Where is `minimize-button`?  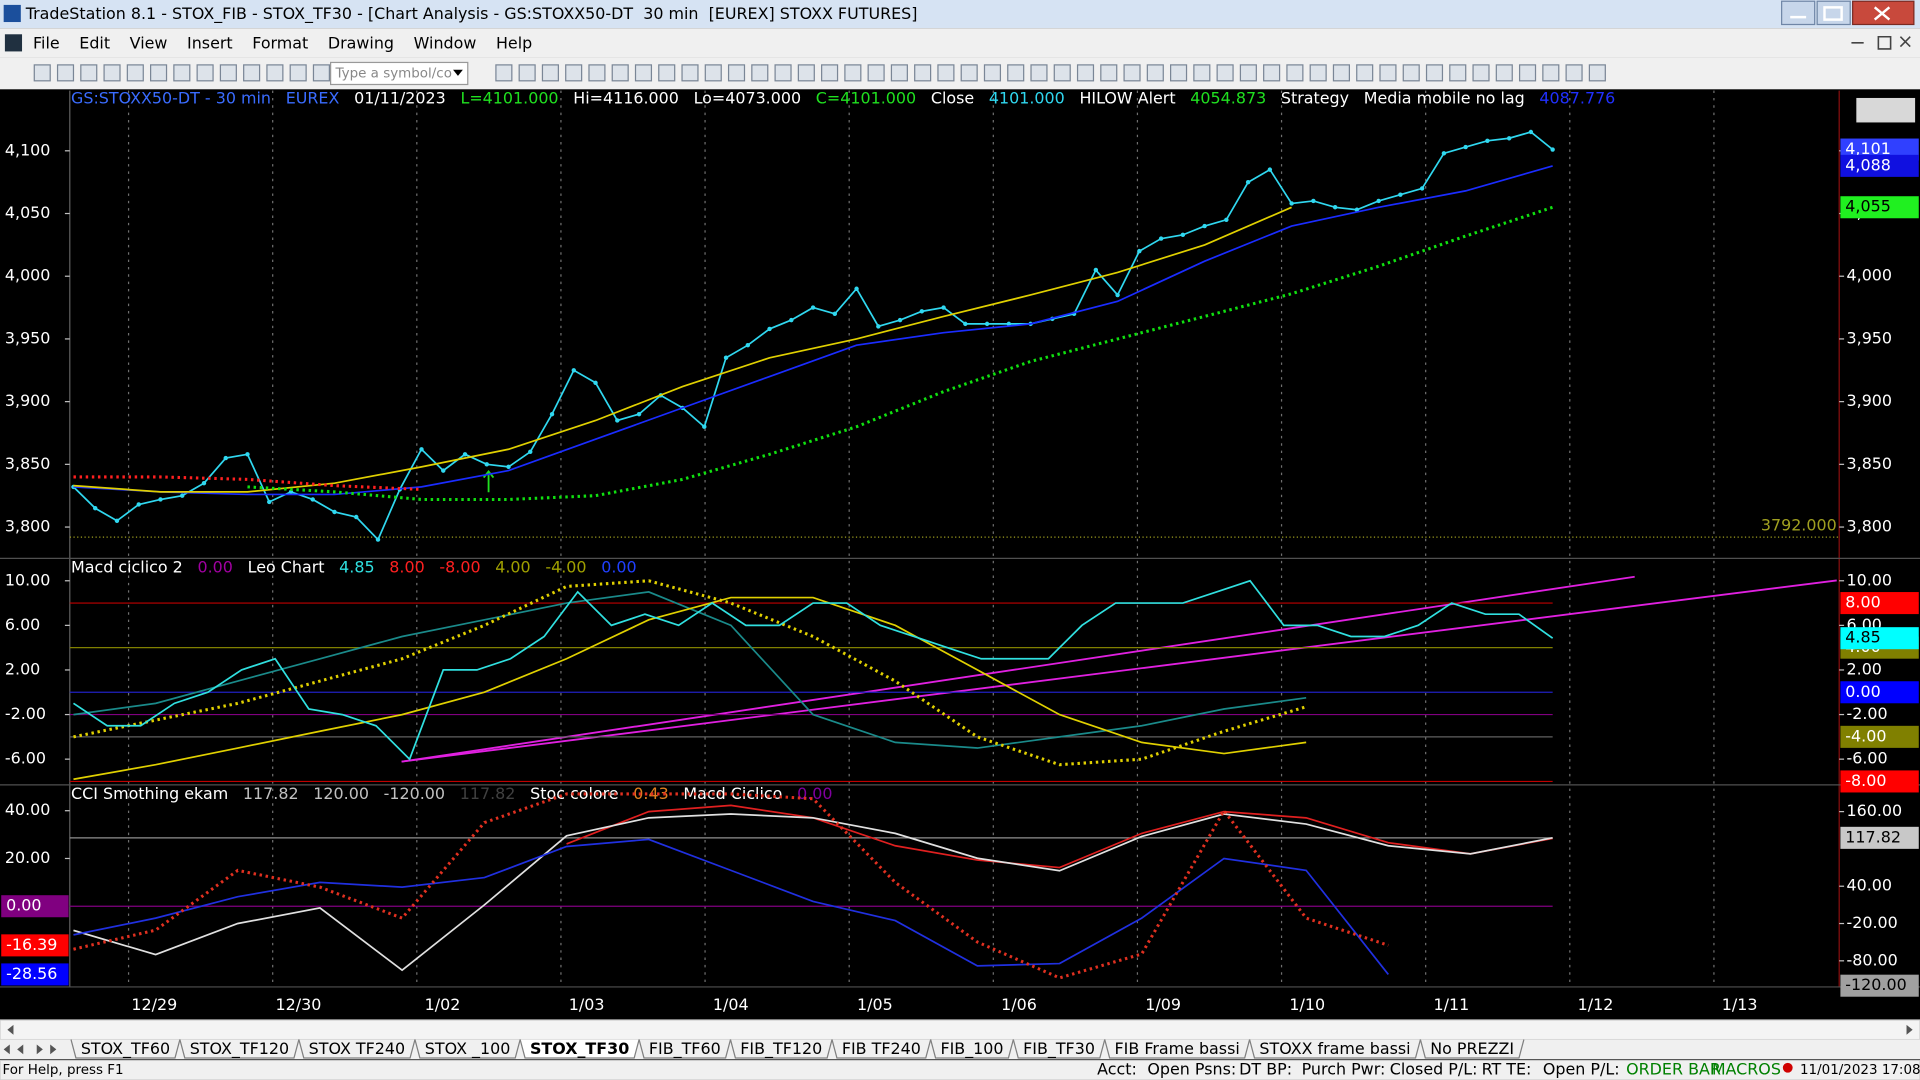 minimize-button is located at coordinates (1798, 13).